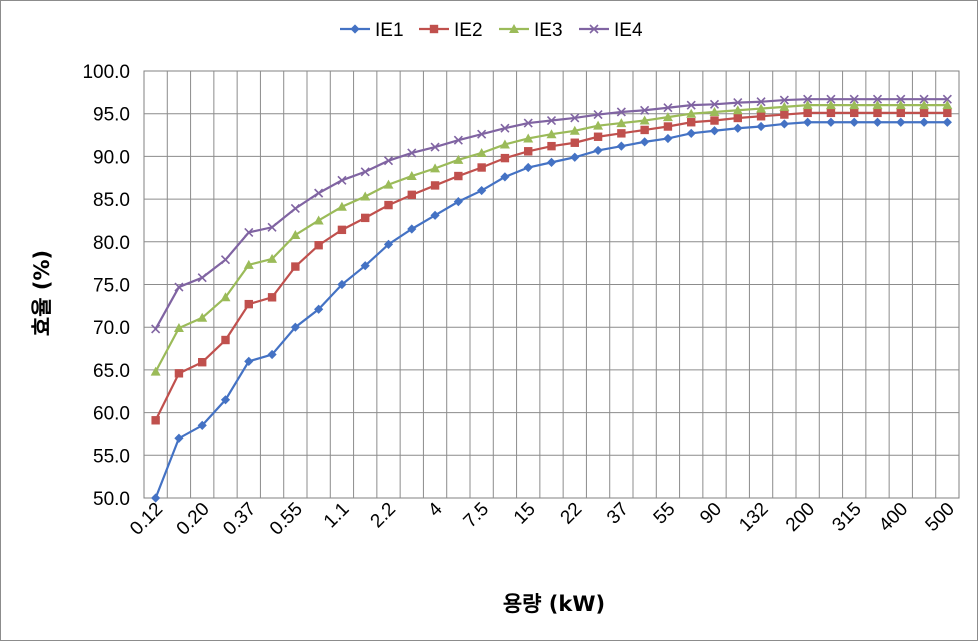 The image size is (978, 641). What do you see at coordinates (618, 514) in the screenshot?
I see `x-tick-label: 37` at bounding box center [618, 514].